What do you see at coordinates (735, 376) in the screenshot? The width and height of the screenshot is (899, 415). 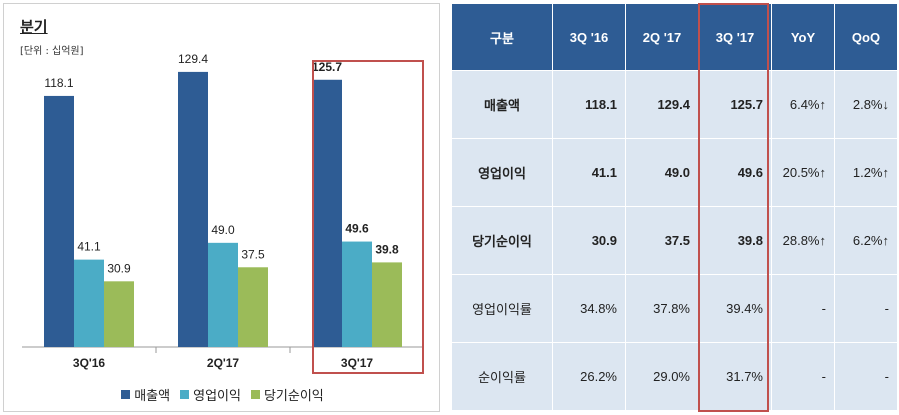 I see `cell-3q17: 31.7%` at bounding box center [735, 376].